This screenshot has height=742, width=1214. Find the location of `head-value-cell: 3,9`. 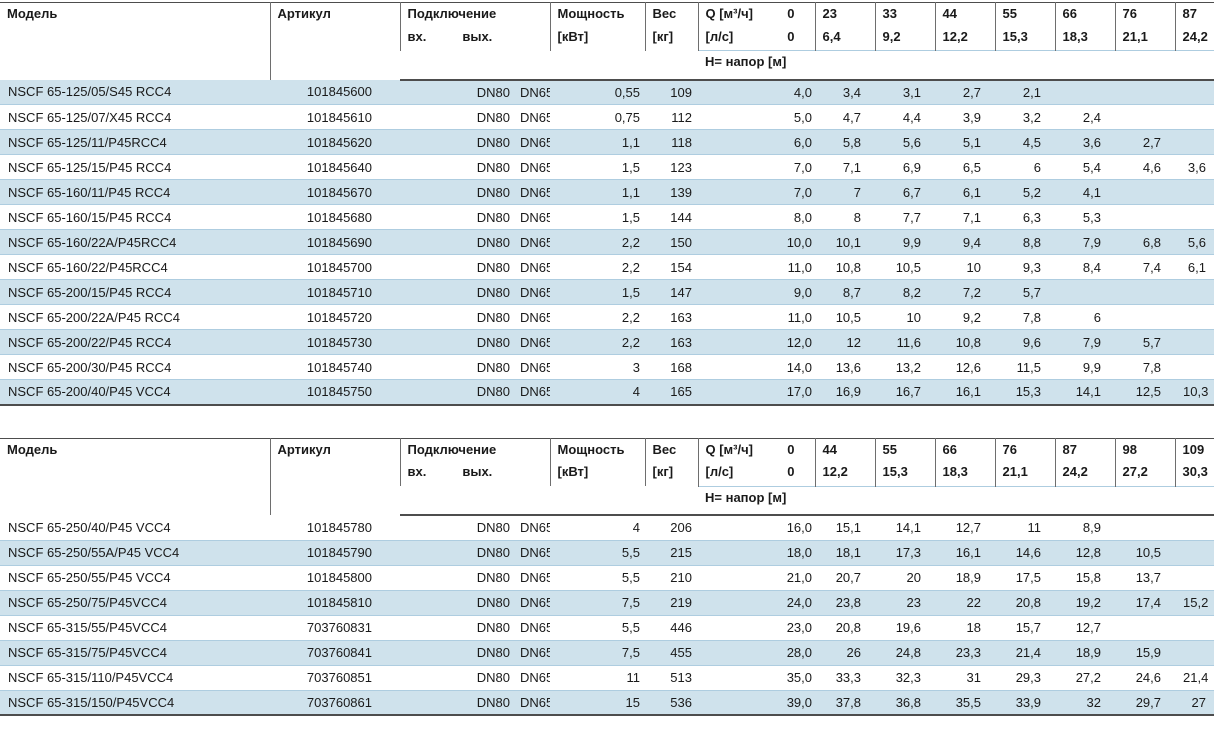

head-value-cell: 3,9 is located at coordinates (971, 117).